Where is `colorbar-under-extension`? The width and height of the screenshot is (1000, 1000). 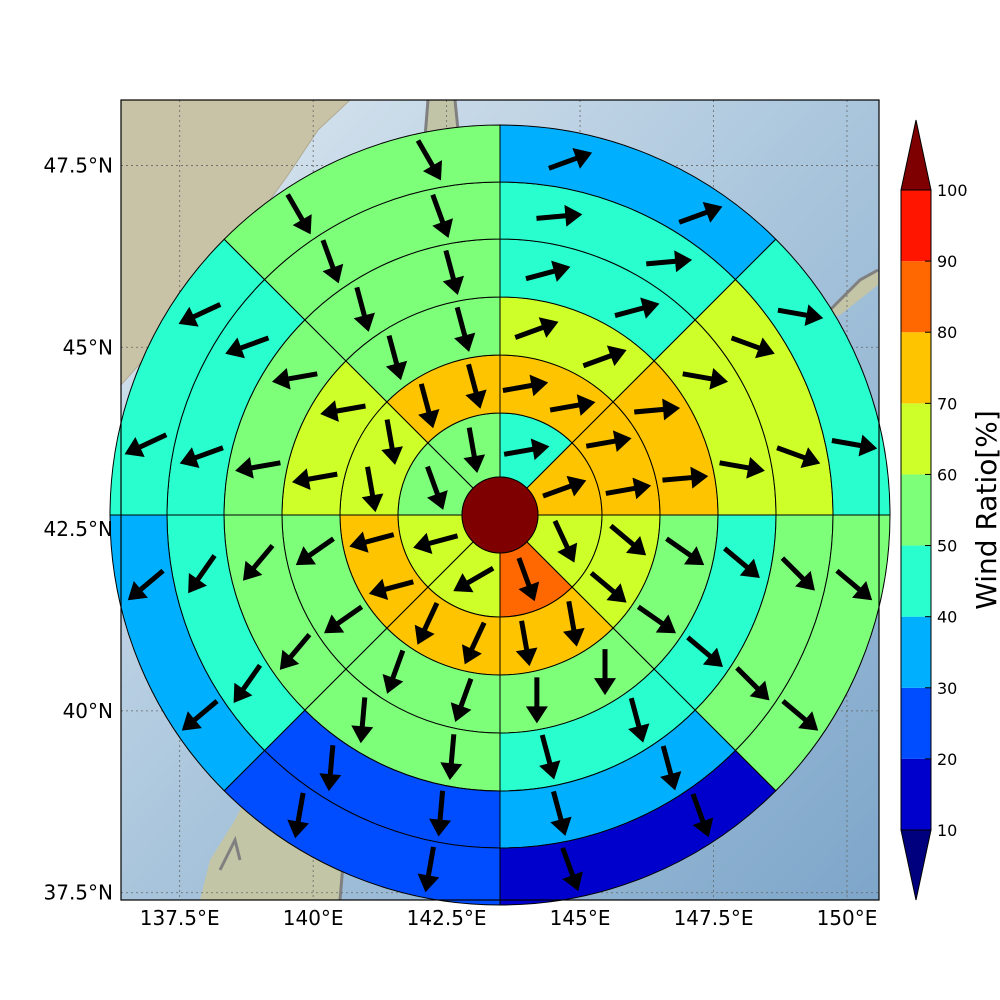 colorbar-under-extension is located at coordinates (916, 865).